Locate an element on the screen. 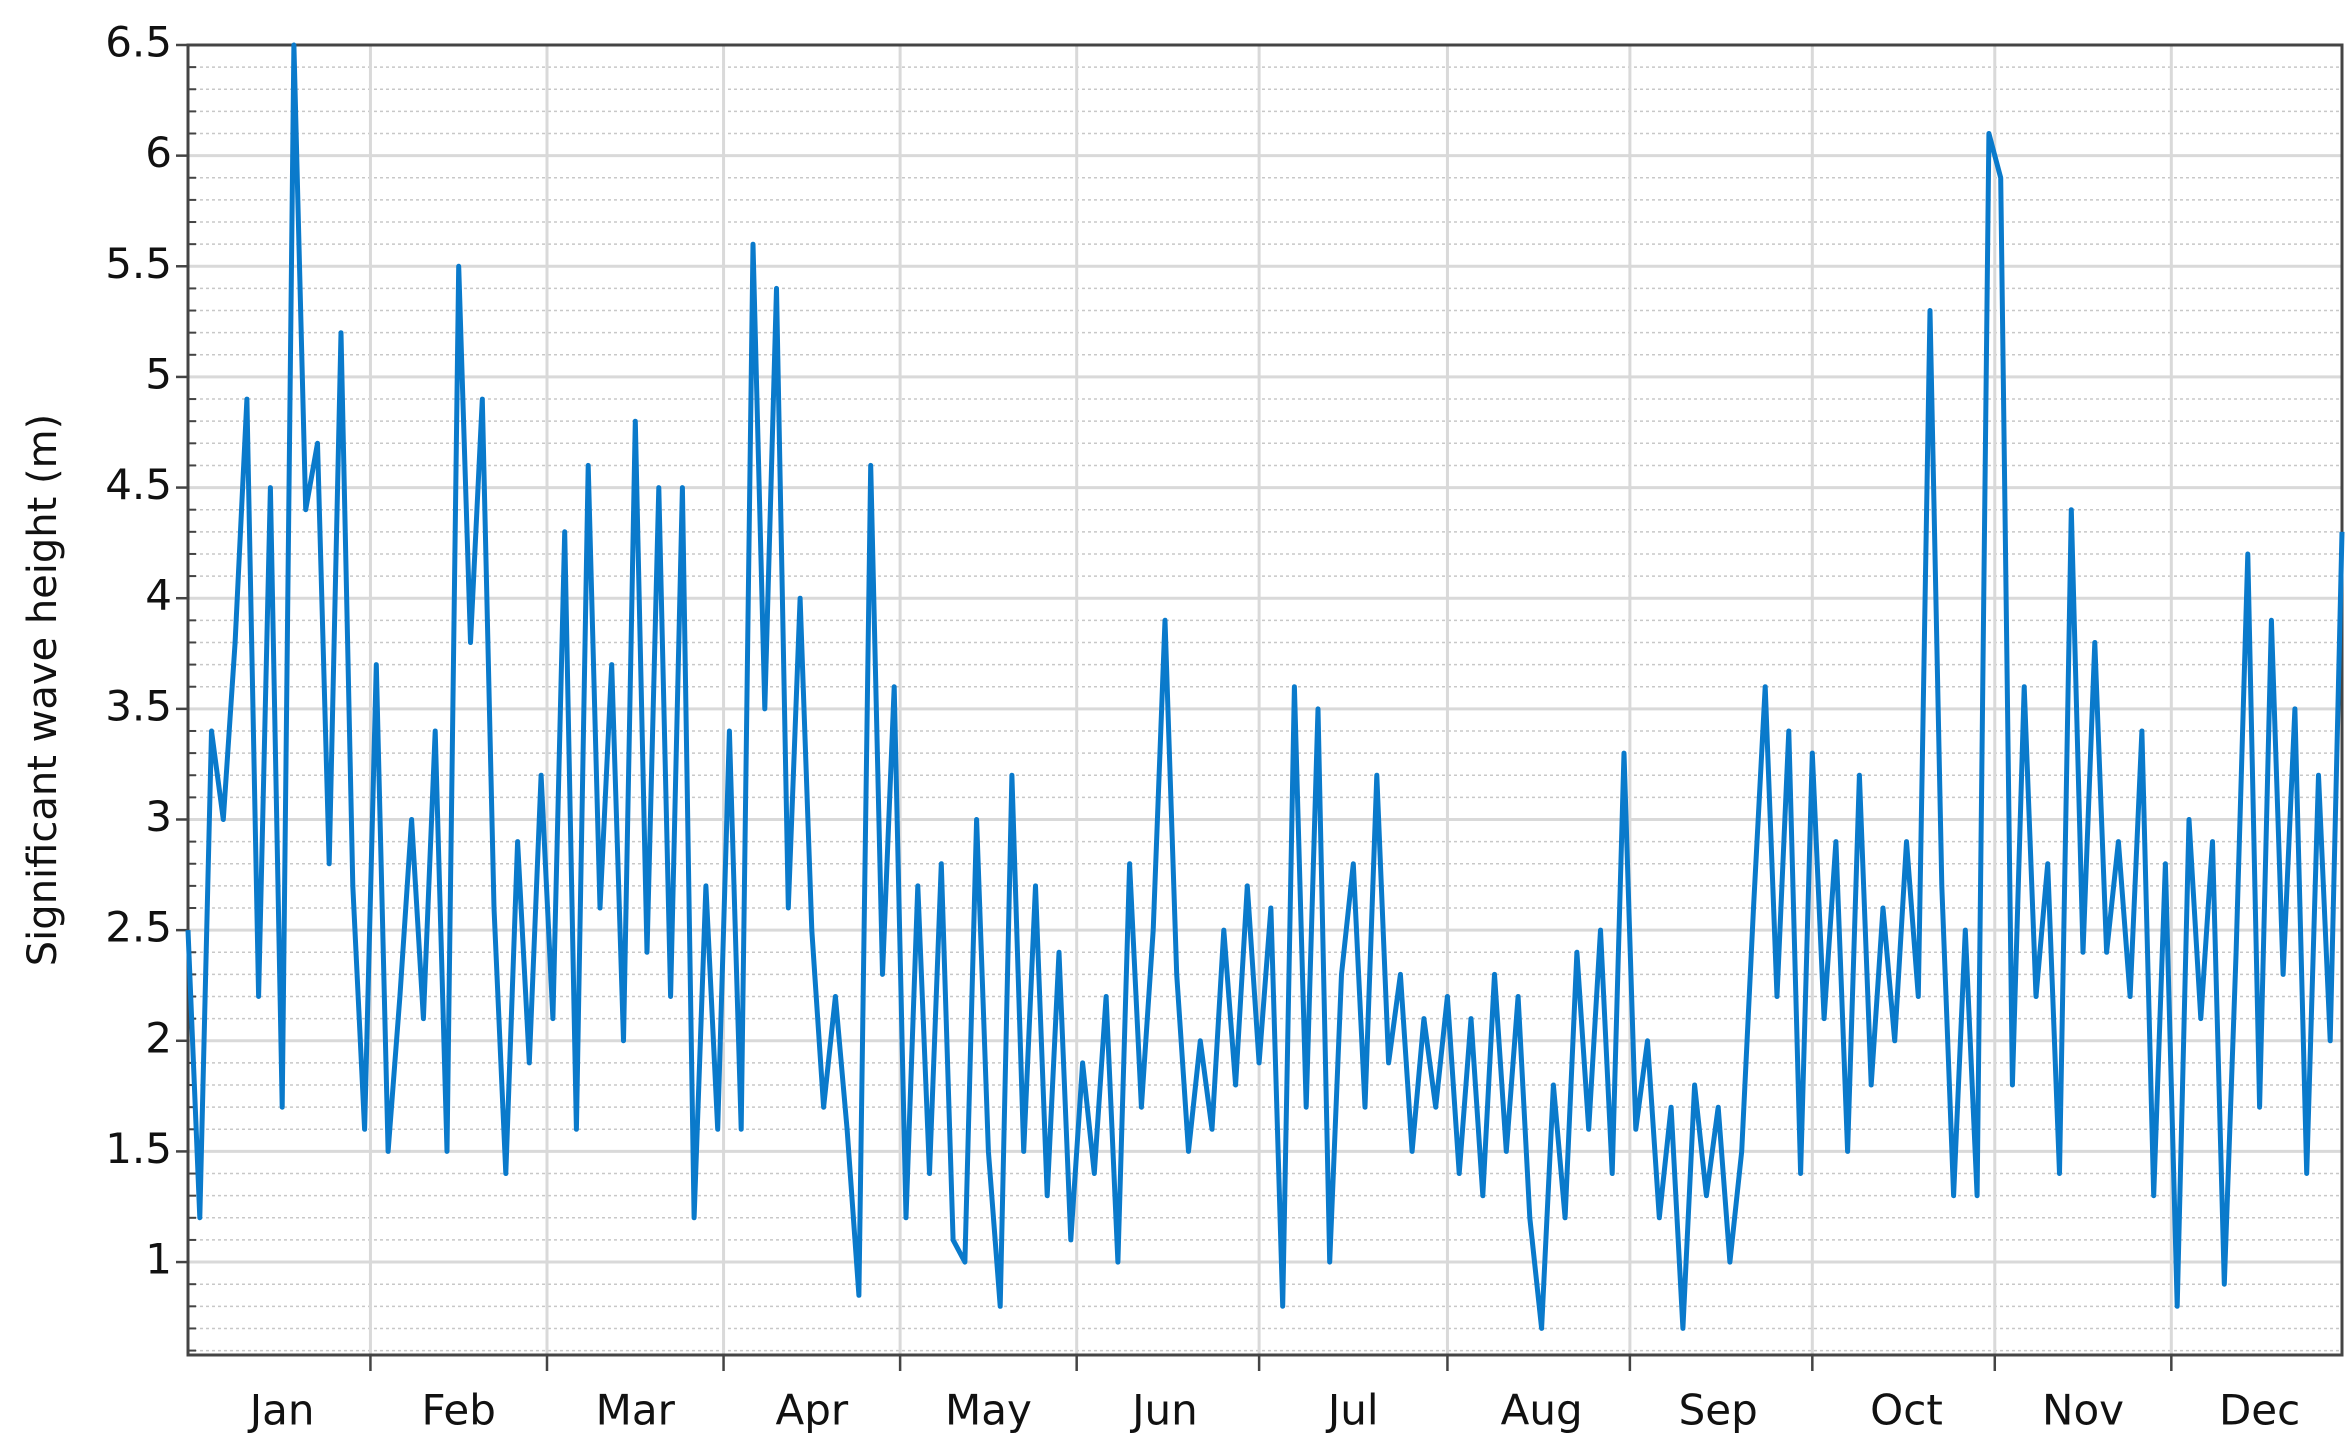 This screenshot has height=1446, width=2349. y-tick-label: 6 is located at coordinates (158, 152).